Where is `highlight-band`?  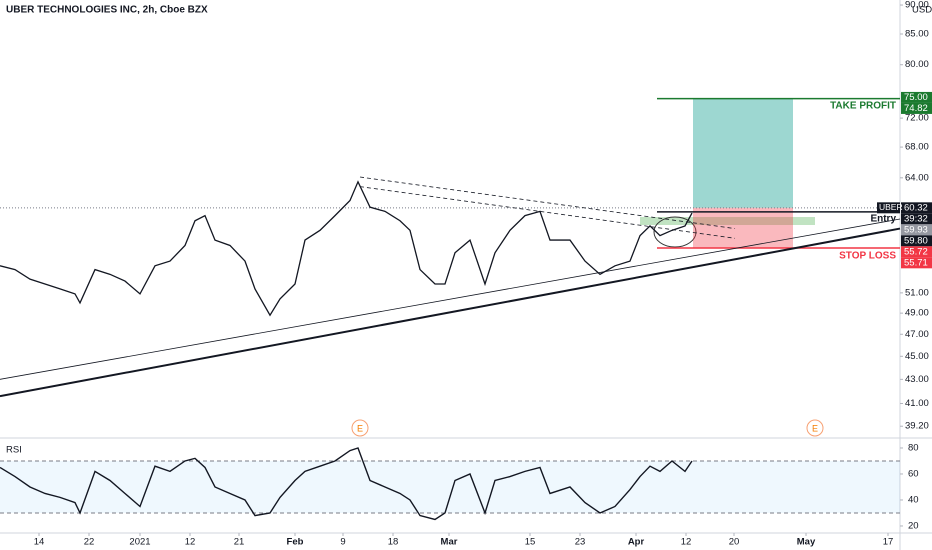
highlight-band is located at coordinates (727, 221).